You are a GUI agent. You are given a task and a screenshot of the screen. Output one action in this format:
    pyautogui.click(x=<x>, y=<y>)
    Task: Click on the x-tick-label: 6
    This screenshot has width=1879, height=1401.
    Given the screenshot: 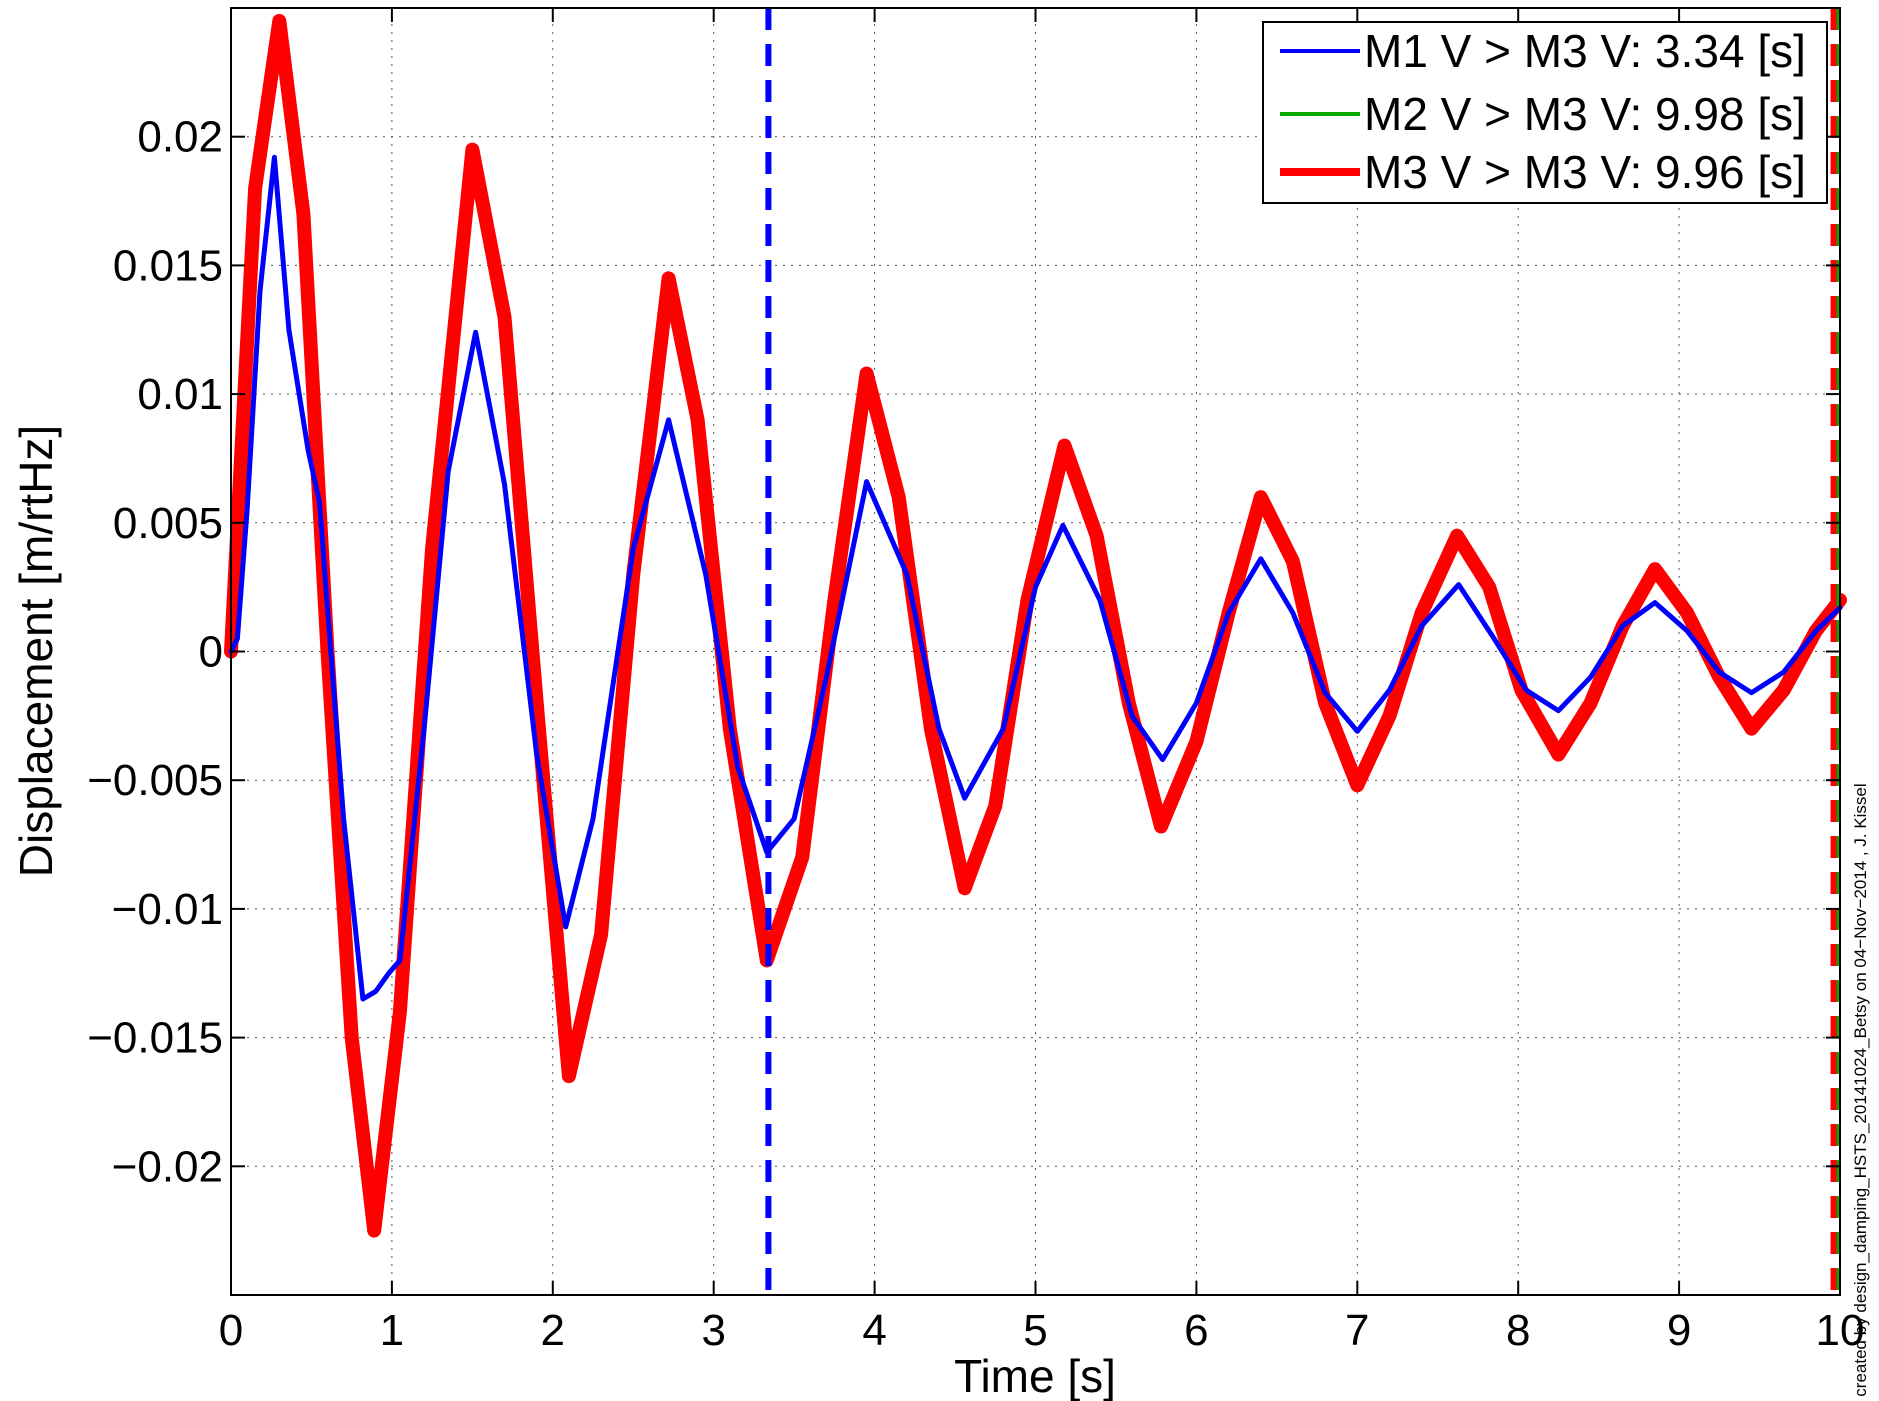 What is the action you would take?
    pyautogui.click(x=1196, y=1330)
    